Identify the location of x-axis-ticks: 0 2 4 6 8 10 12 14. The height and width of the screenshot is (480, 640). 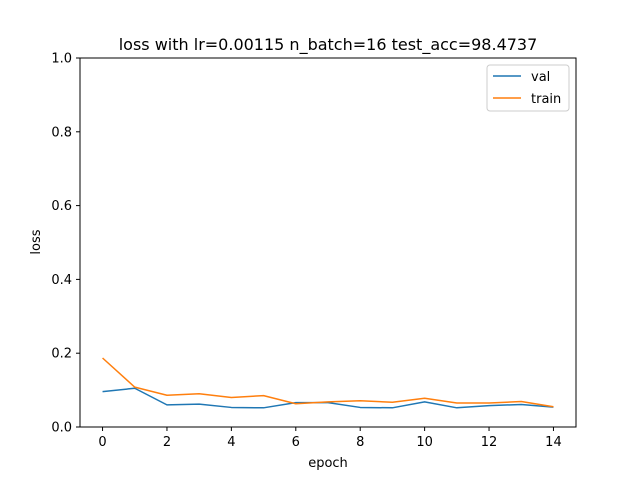
(330, 438).